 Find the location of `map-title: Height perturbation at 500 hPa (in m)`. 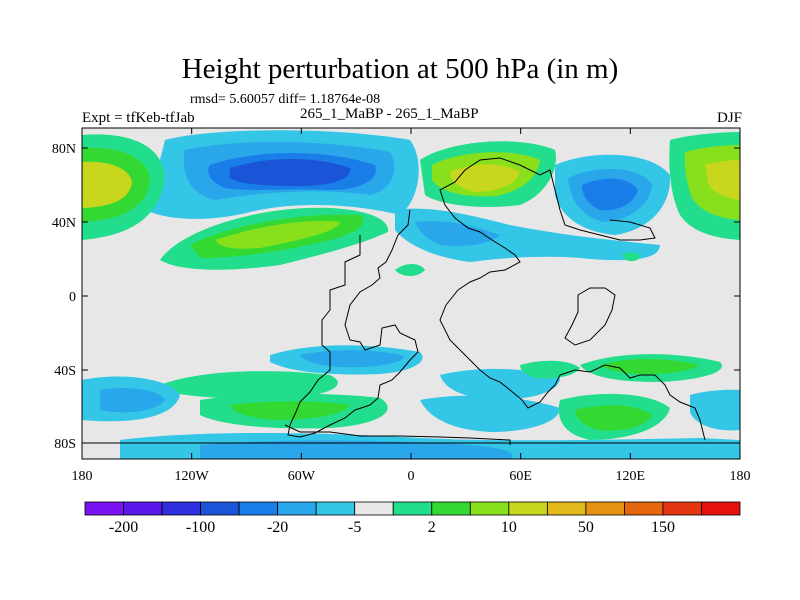

map-title: Height perturbation at 500 hPa (in m) is located at coordinates (400, 69).